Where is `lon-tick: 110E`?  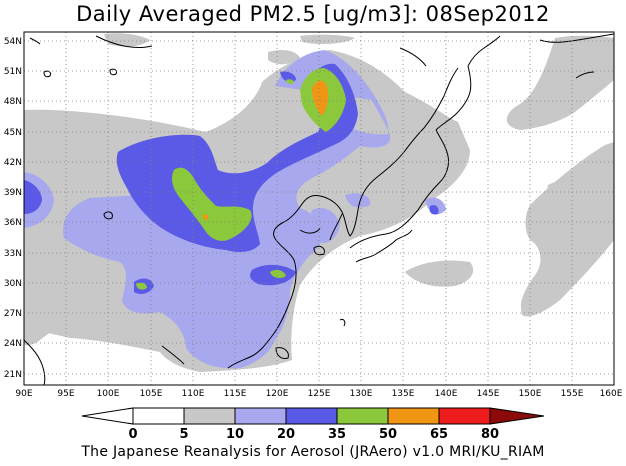
lon-tick: 110E is located at coordinates (193, 394).